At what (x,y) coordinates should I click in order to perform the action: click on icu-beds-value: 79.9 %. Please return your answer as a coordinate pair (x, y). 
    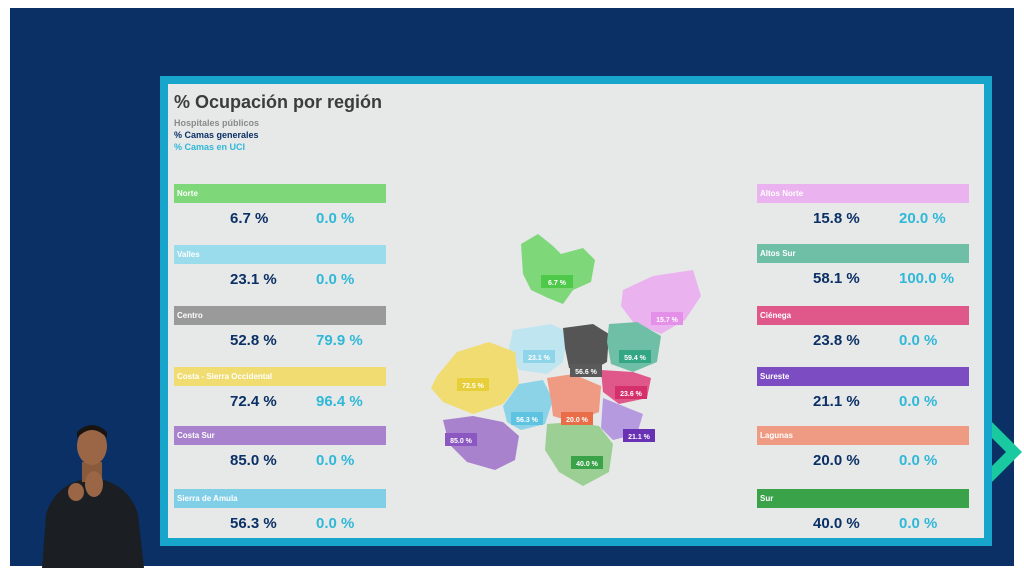
    Looking at the image, I should click on (339, 340).